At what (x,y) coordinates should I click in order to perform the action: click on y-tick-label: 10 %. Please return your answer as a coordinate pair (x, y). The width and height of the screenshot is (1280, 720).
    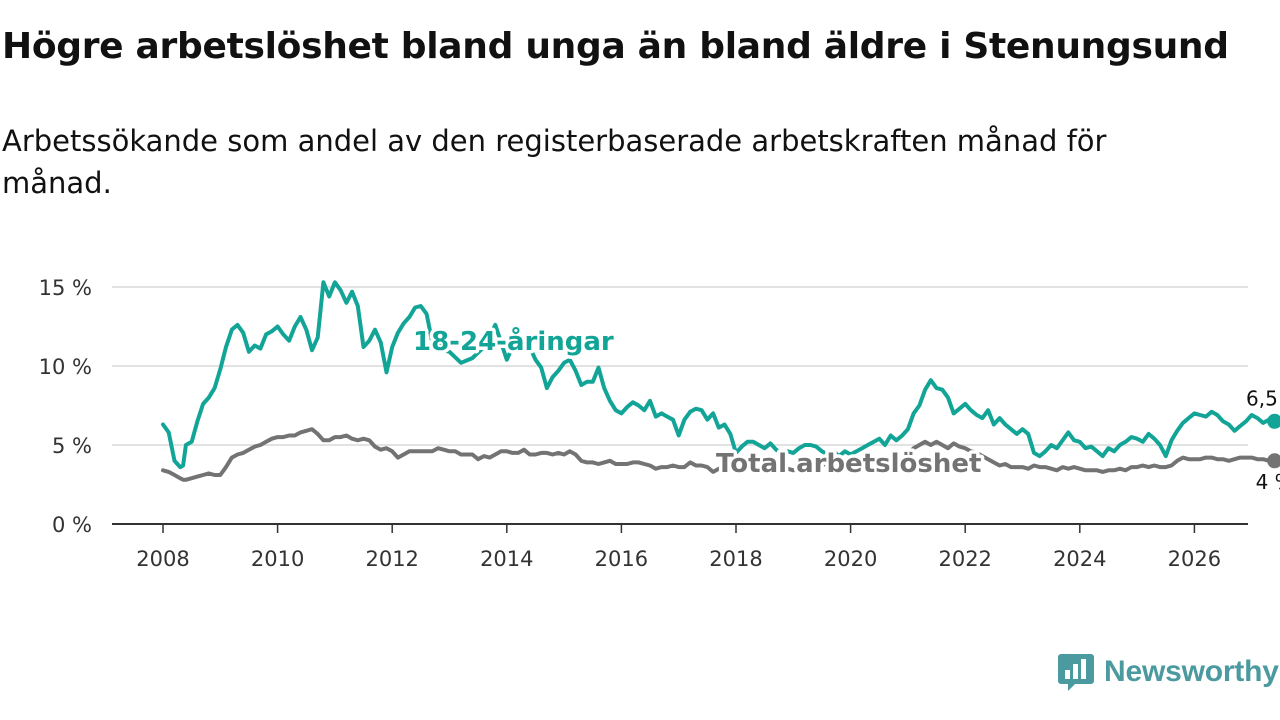
    Looking at the image, I should click on (65, 367).